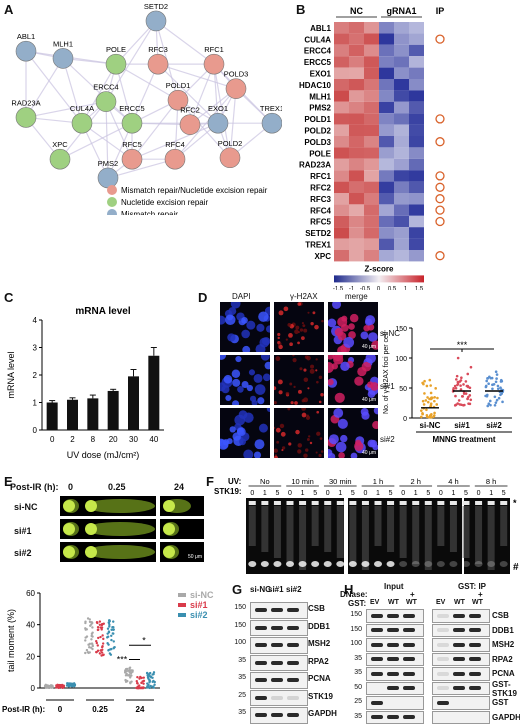 The image size is (520, 726). Describe the element at coordinates (252, 493) in the screenshot. I see `dose-label: 0` at that location.